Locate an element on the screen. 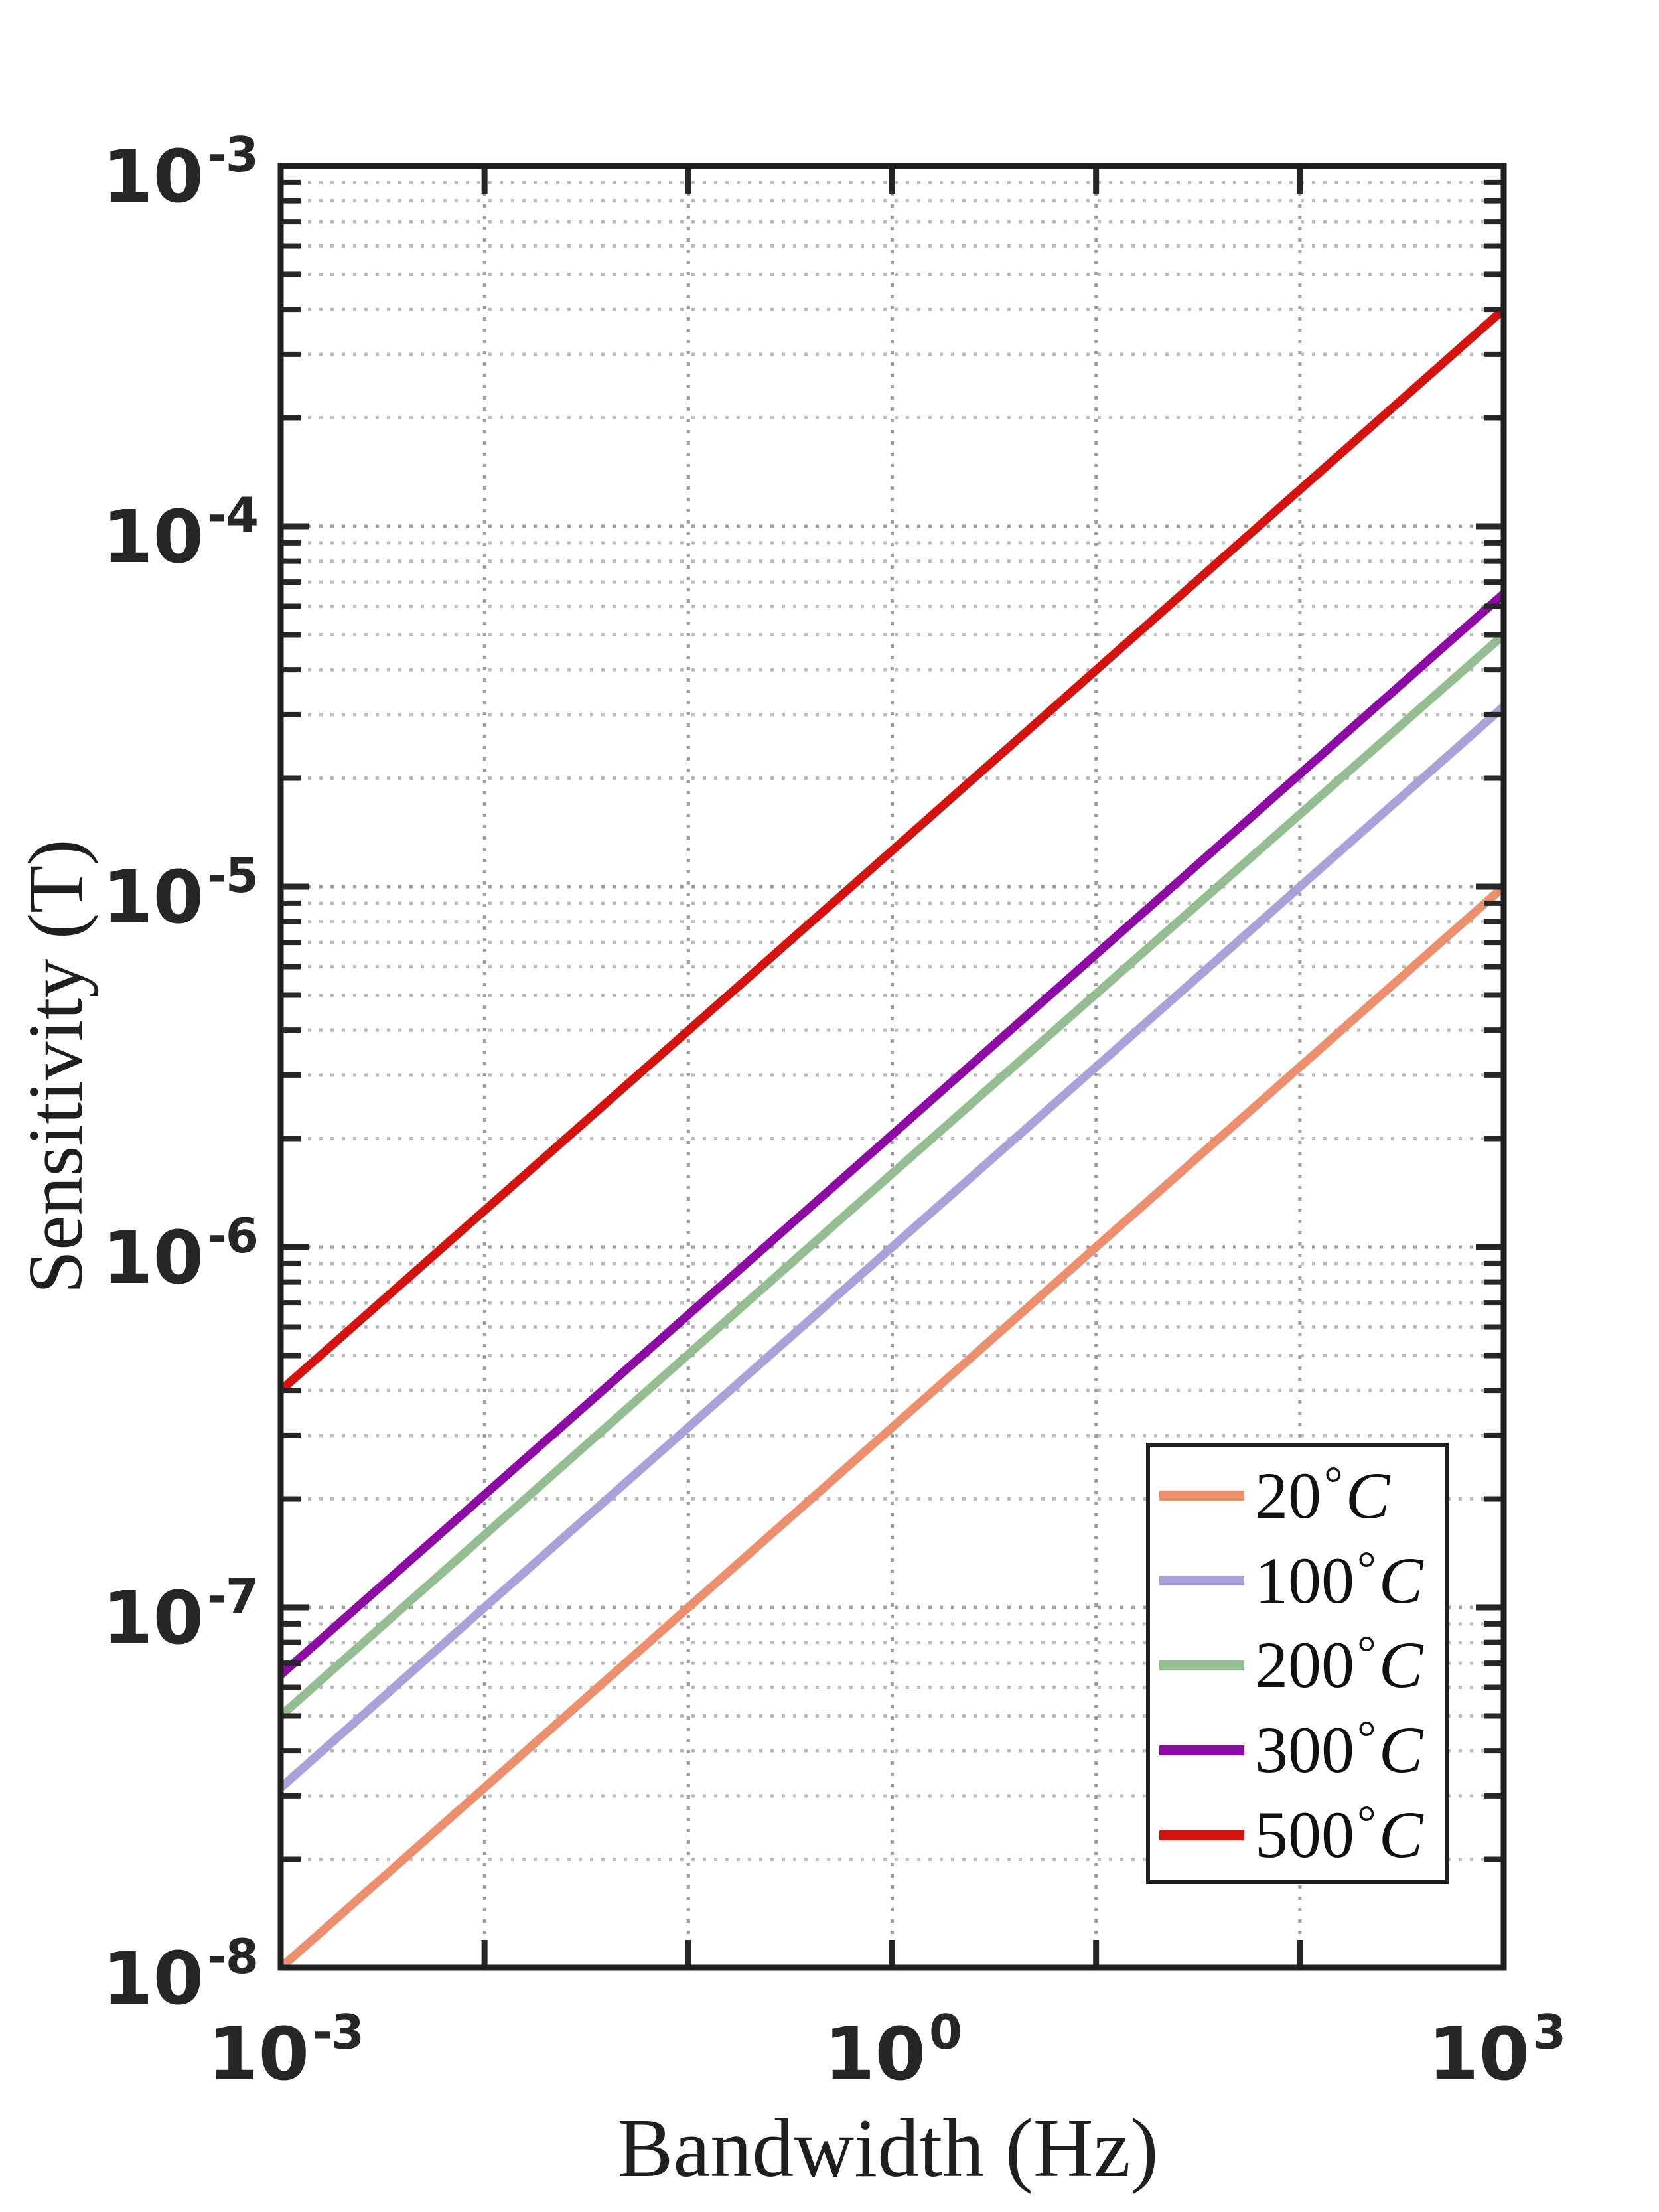  y-tick-label-1e-5: 10-5 is located at coordinates (180, 893).